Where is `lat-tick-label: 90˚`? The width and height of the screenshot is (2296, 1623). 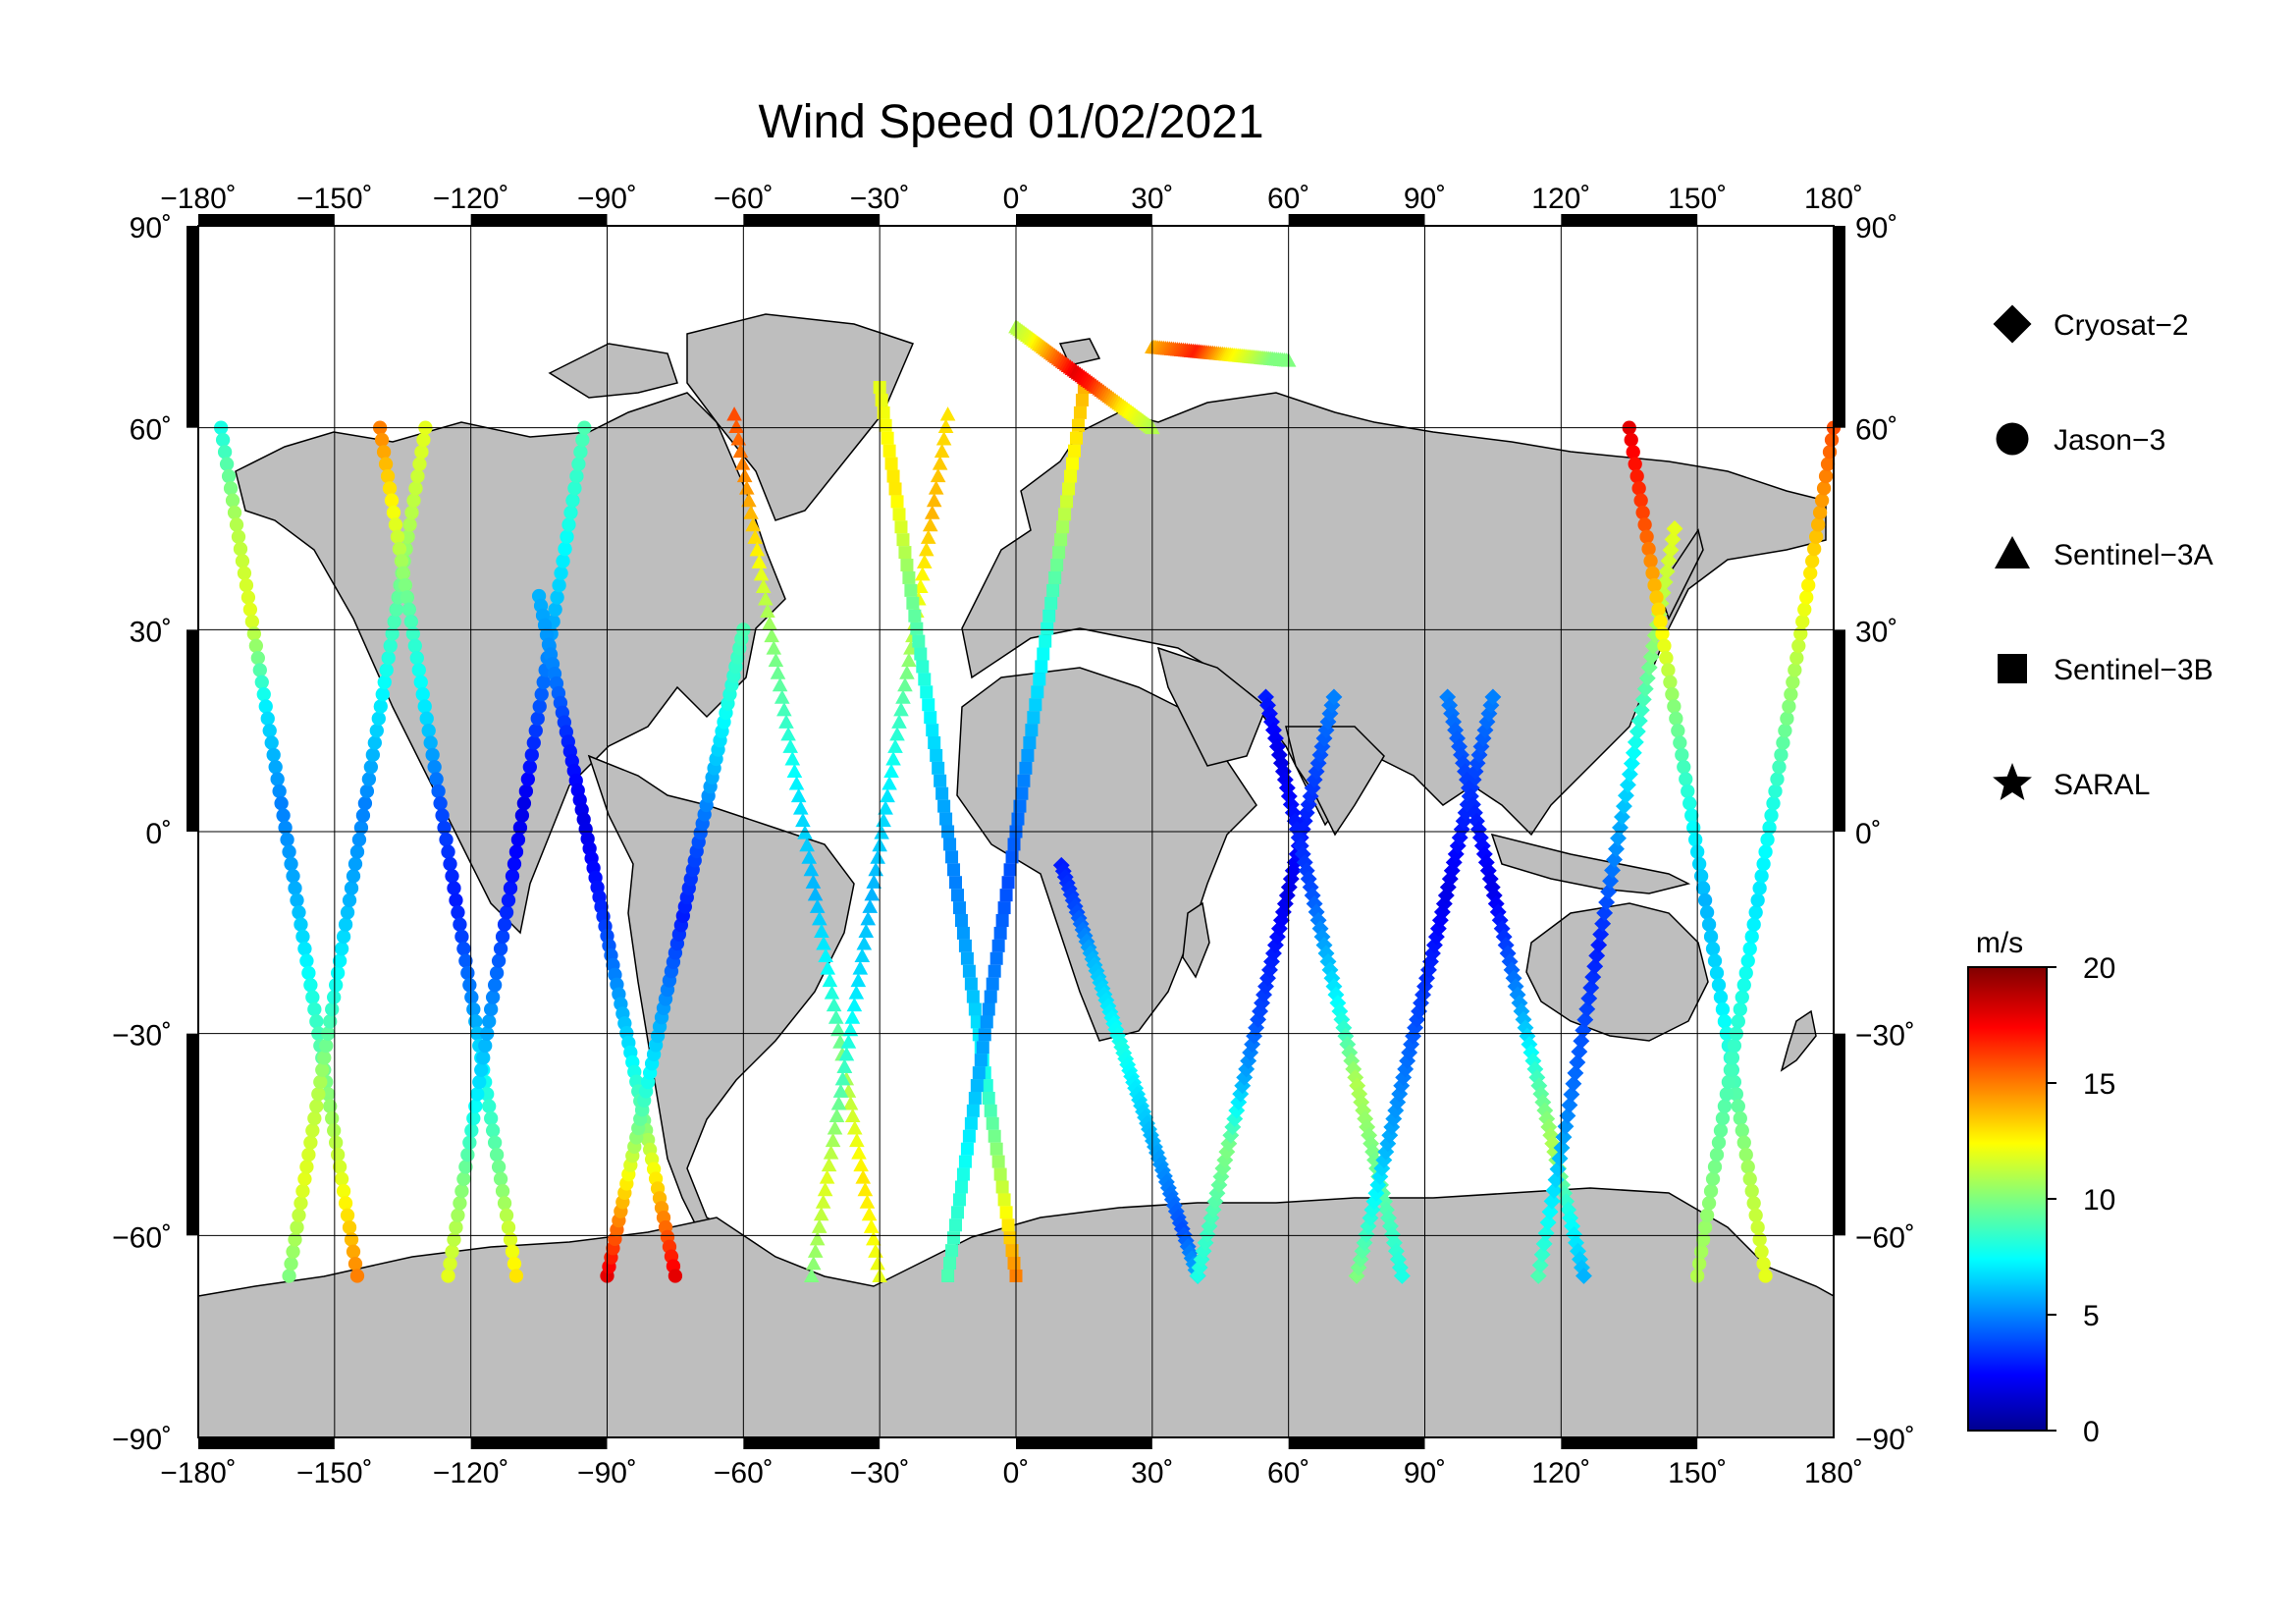 lat-tick-label: 90˚ is located at coordinates (1876, 228).